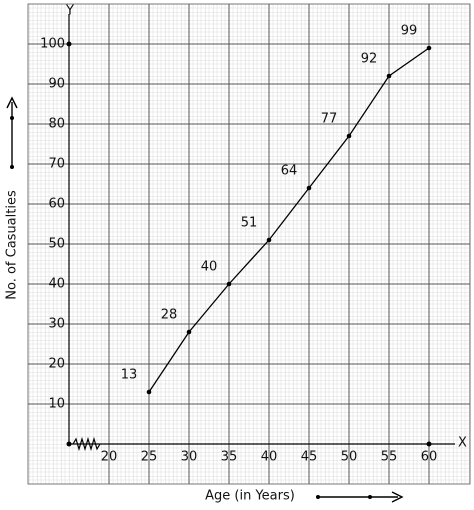 The width and height of the screenshot is (474, 510). Describe the element at coordinates (369, 59) in the screenshot. I see `value-label: 92` at that location.